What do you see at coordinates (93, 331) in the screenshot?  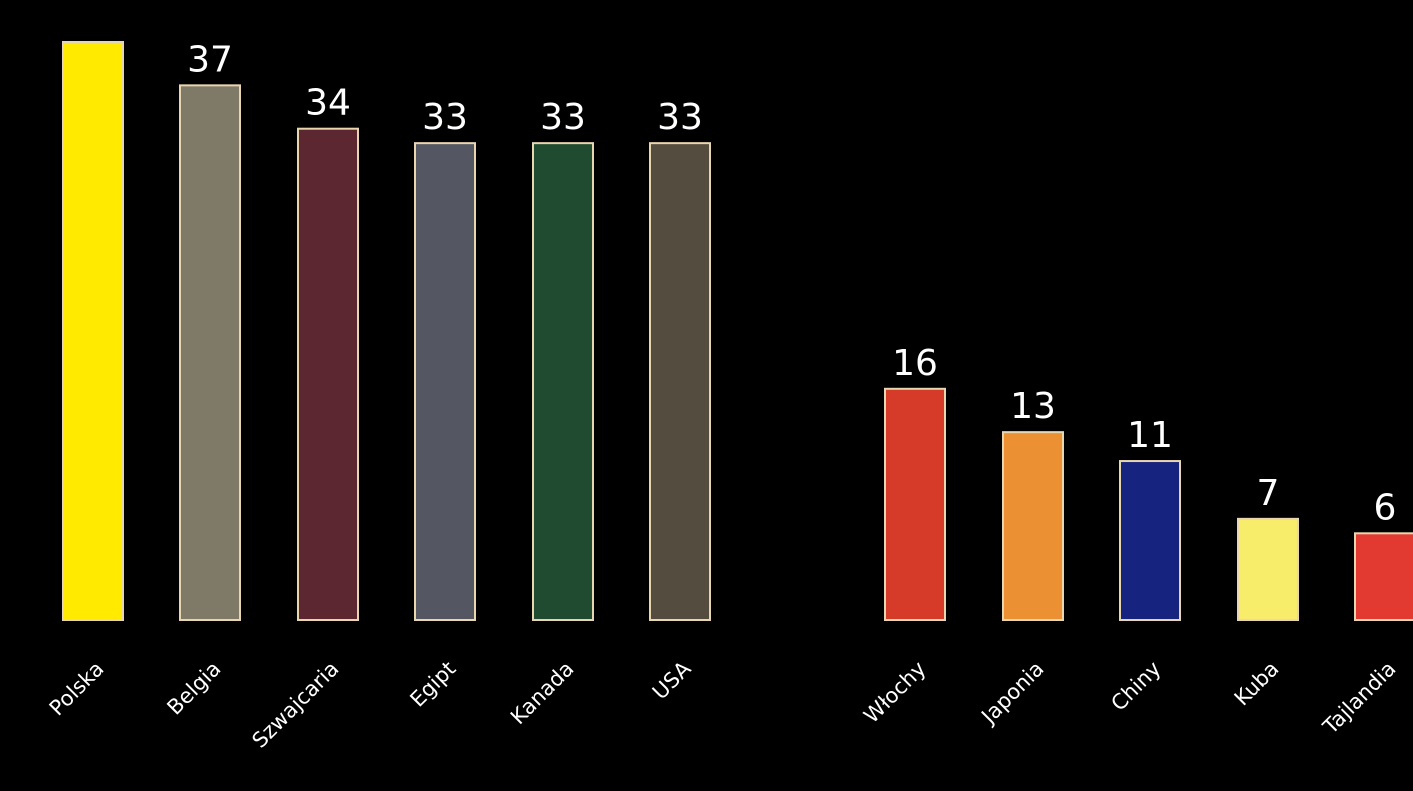 I see `bar-polska` at bounding box center [93, 331].